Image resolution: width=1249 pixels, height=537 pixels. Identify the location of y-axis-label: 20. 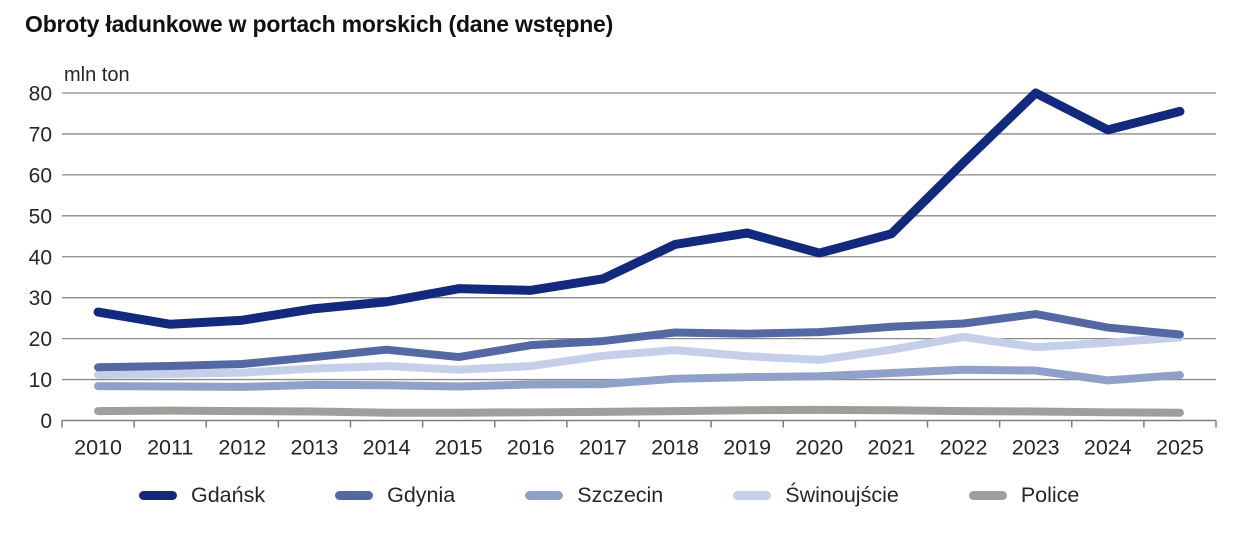
(40, 339).